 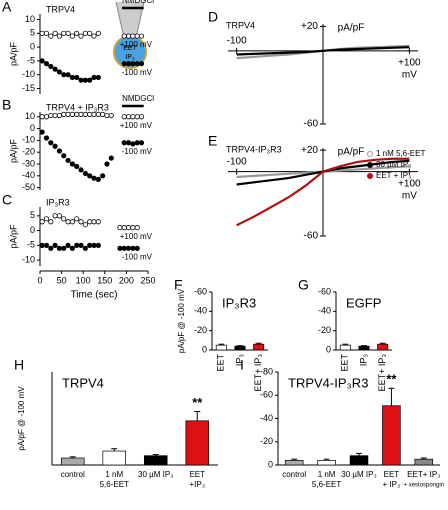 I want to click on panel-title: IP₃R3, so click(x=239, y=302).